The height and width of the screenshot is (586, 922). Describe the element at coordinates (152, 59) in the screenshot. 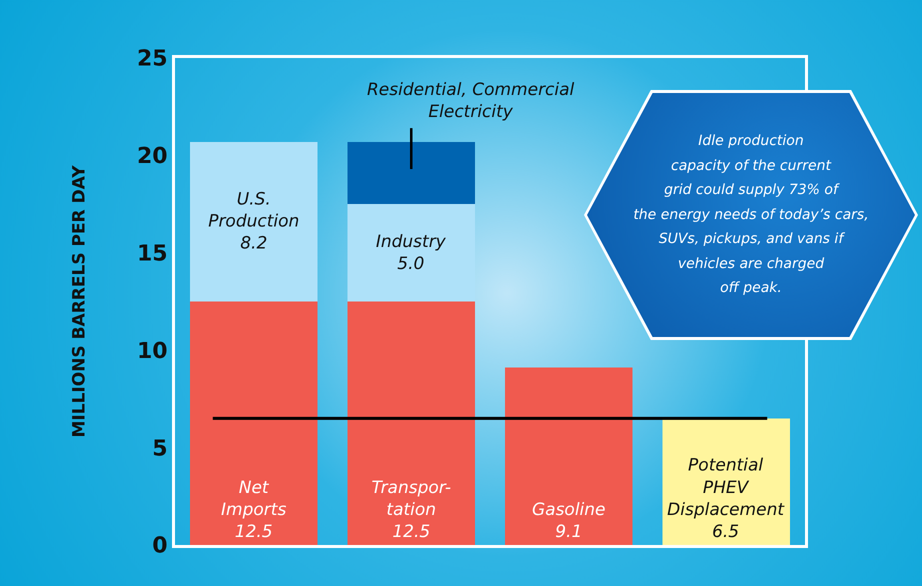

I see `y-tick-label: 25` at that location.